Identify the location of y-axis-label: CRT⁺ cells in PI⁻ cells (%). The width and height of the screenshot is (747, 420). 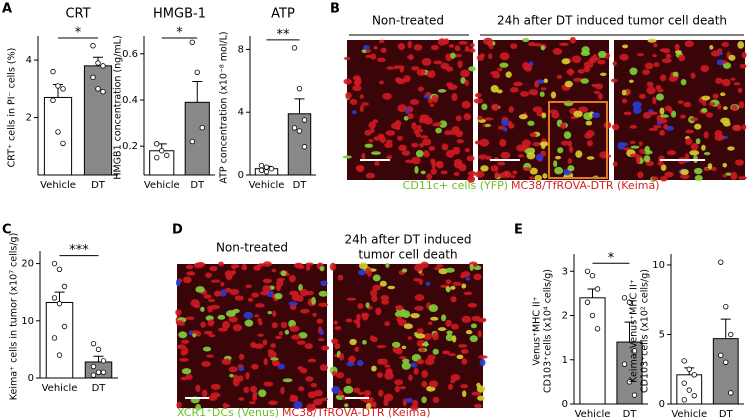
(12, 108).